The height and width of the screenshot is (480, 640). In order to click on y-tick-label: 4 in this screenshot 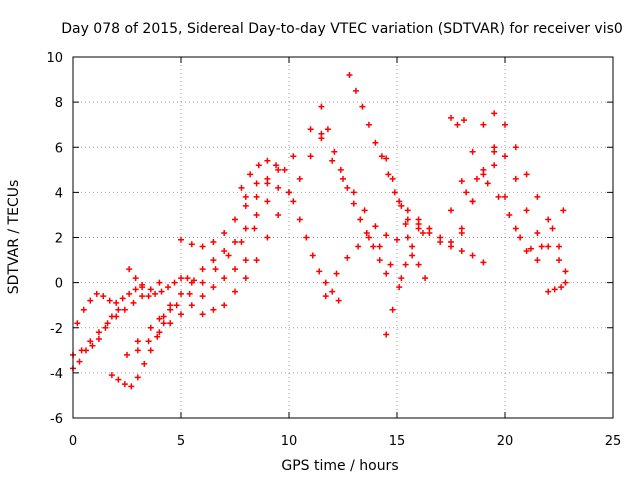, I will do `click(59, 193)`.